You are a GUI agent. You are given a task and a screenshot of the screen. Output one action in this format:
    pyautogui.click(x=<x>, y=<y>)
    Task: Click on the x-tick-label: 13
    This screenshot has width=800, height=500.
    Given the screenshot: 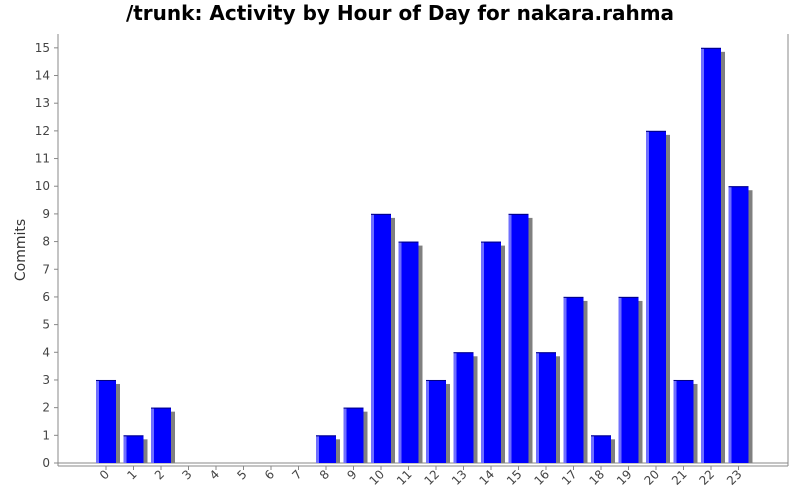 What is the action you would take?
    pyautogui.click(x=459, y=477)
    